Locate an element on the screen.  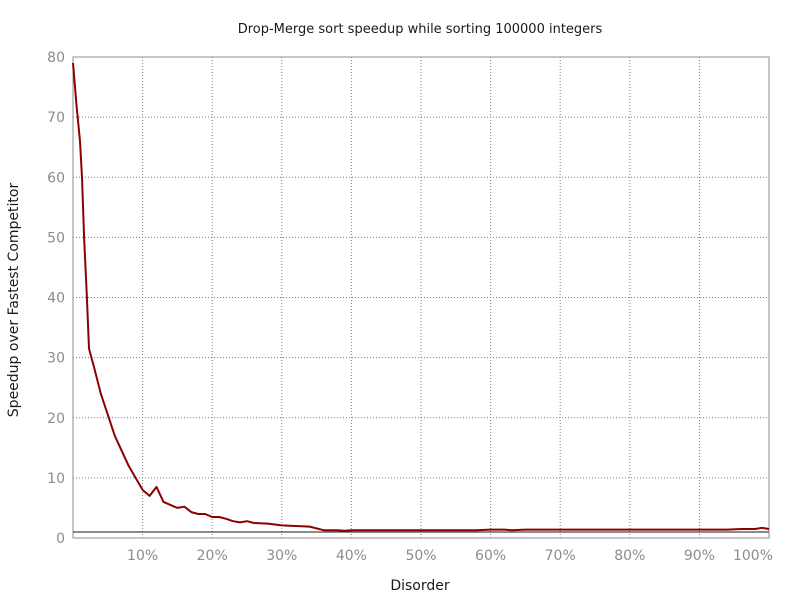
x-tick-label: 90% is located at coordinates (699, 556).